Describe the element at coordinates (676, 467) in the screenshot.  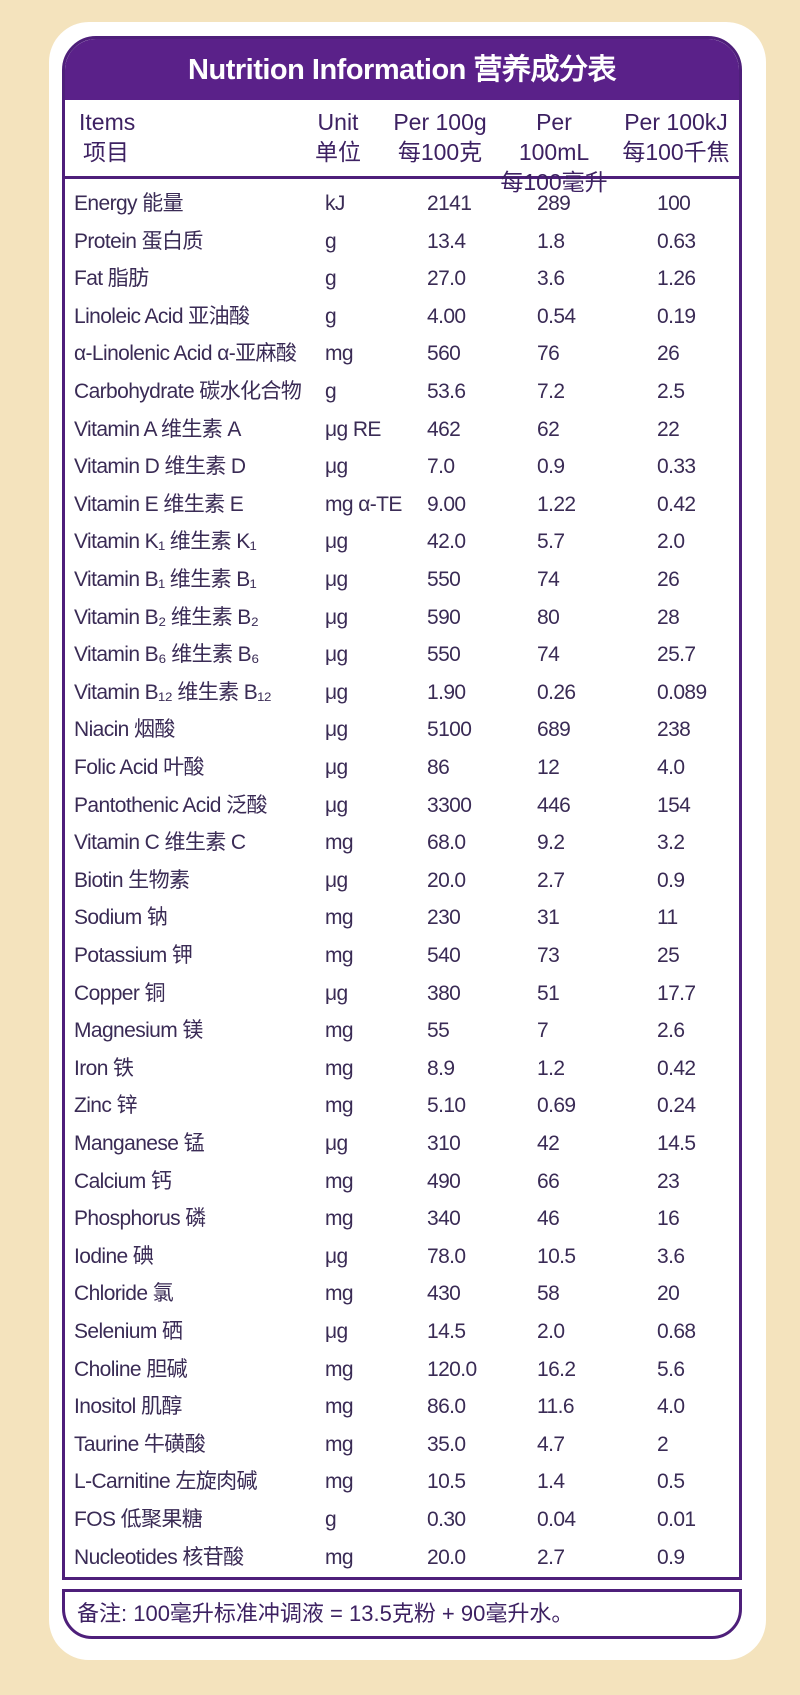
I see `cell-per100kj: 0.33` at that location.